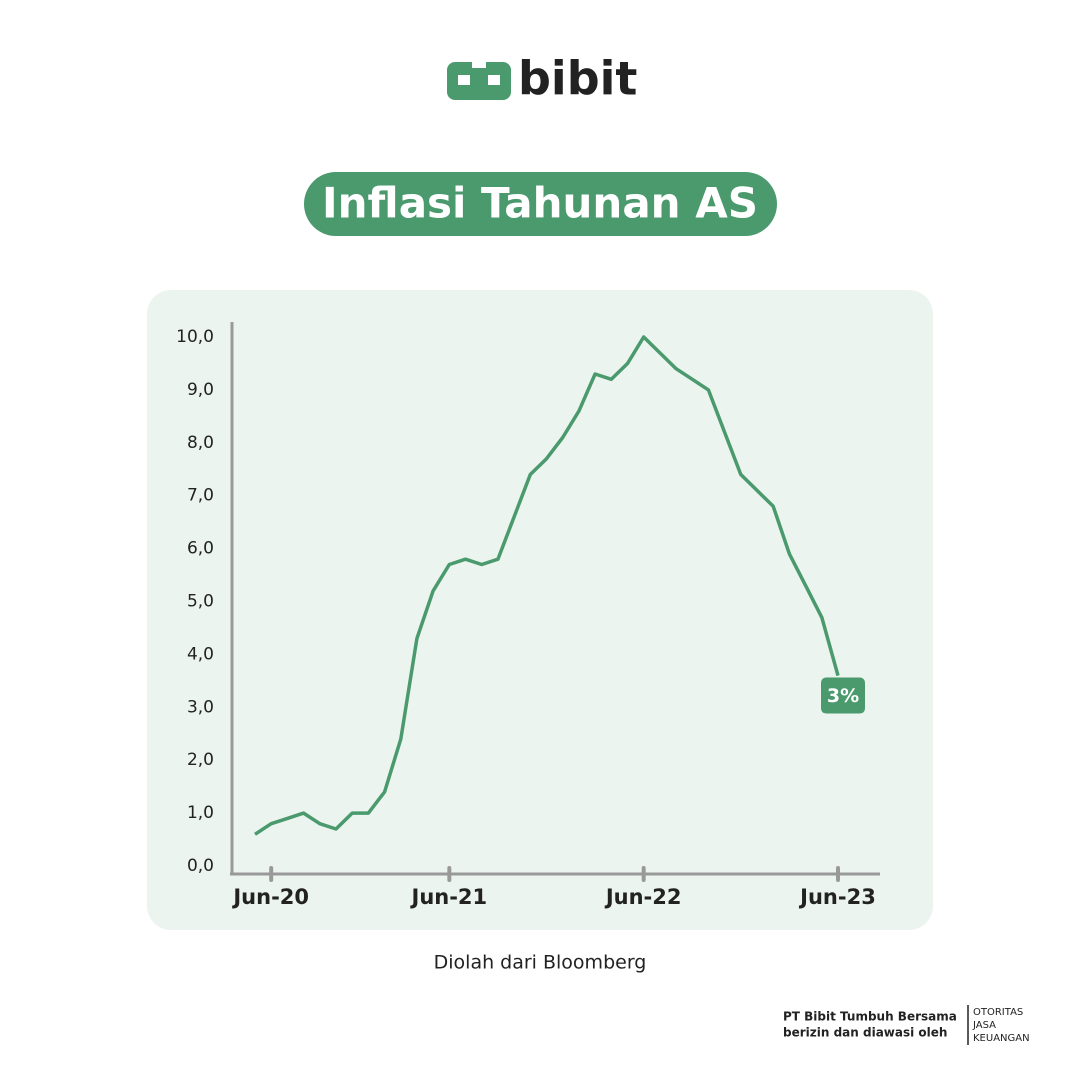 This screenshot has height=1080, width=1080. Describe the element at coordinates (577, 79) in the screenshot. I see `logo-text: bibit` at that location.